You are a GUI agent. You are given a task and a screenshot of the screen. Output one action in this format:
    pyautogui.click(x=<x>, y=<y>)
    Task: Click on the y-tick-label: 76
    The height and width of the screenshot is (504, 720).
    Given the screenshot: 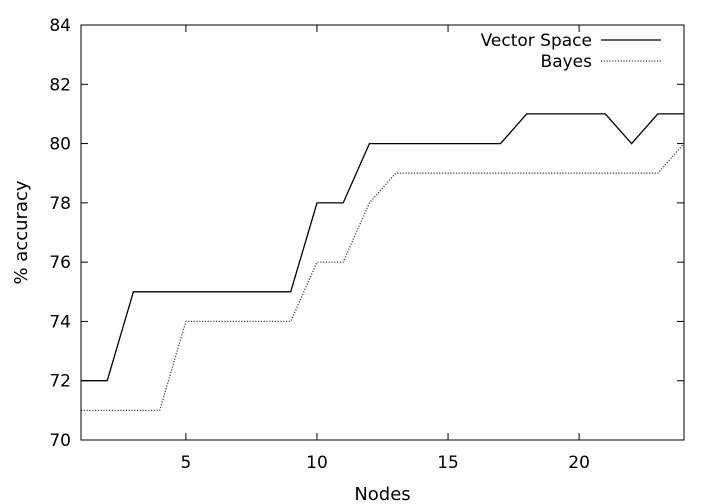 What is the action you would take?
    pyautogui.click(x=60, y=263)
    